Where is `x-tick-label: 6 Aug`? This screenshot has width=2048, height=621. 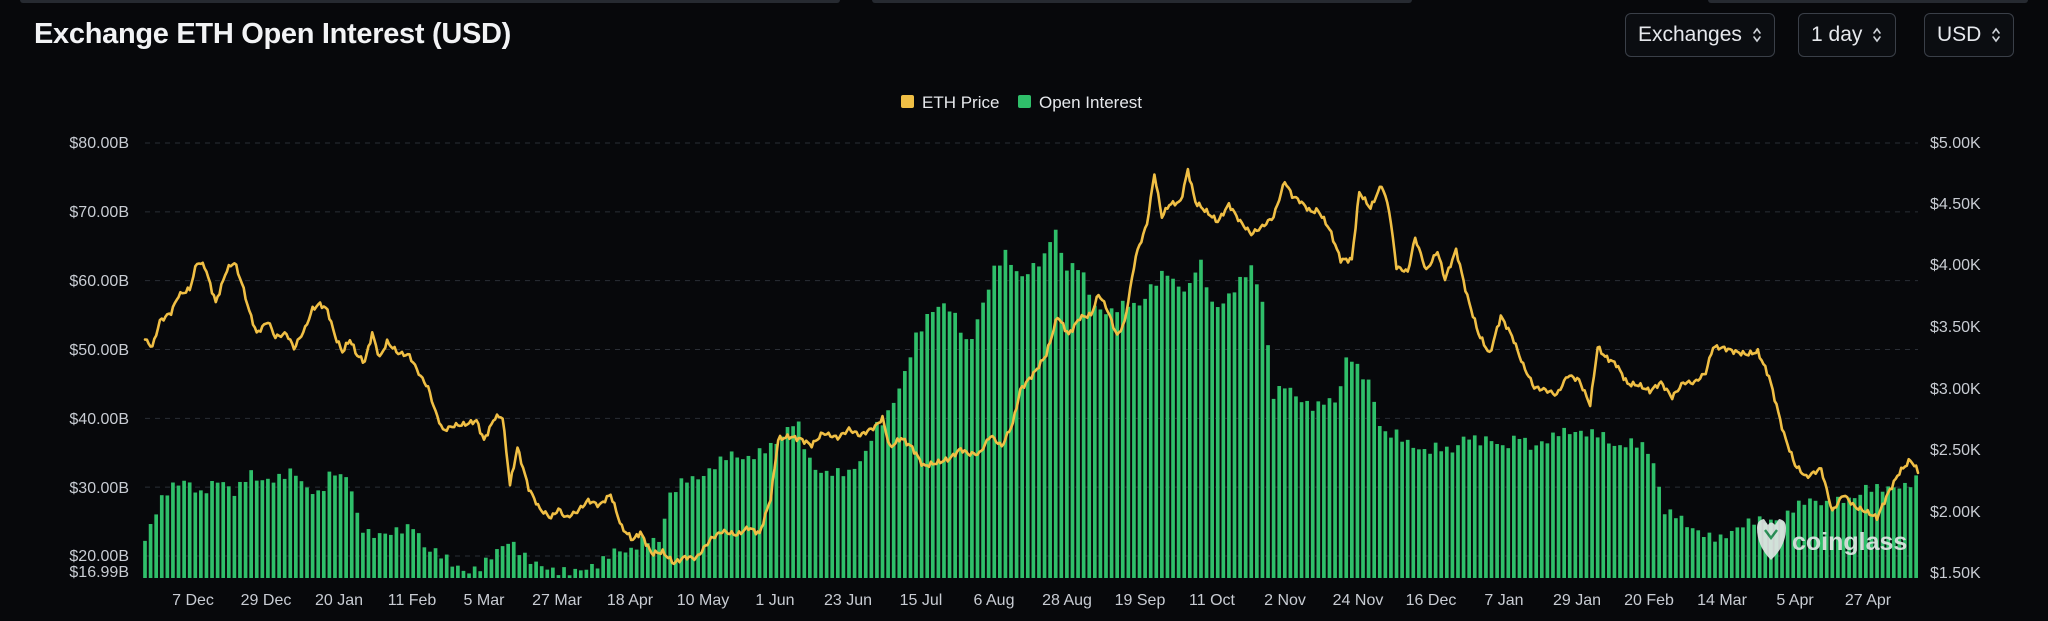 x-tick-label: 6 Aug is located at coordinates (994, 600).